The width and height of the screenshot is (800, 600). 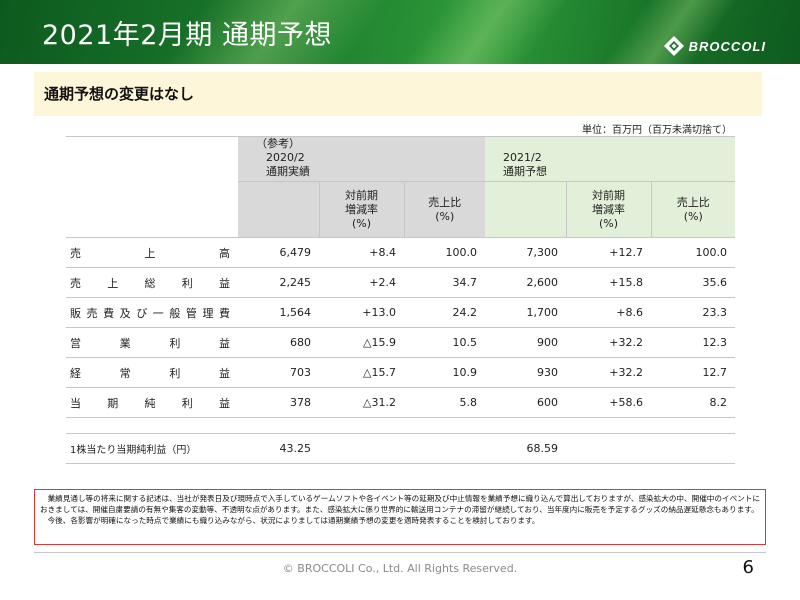 I want to click on row-label: 販売費及び一般管理費, so click(x=152, y=312).